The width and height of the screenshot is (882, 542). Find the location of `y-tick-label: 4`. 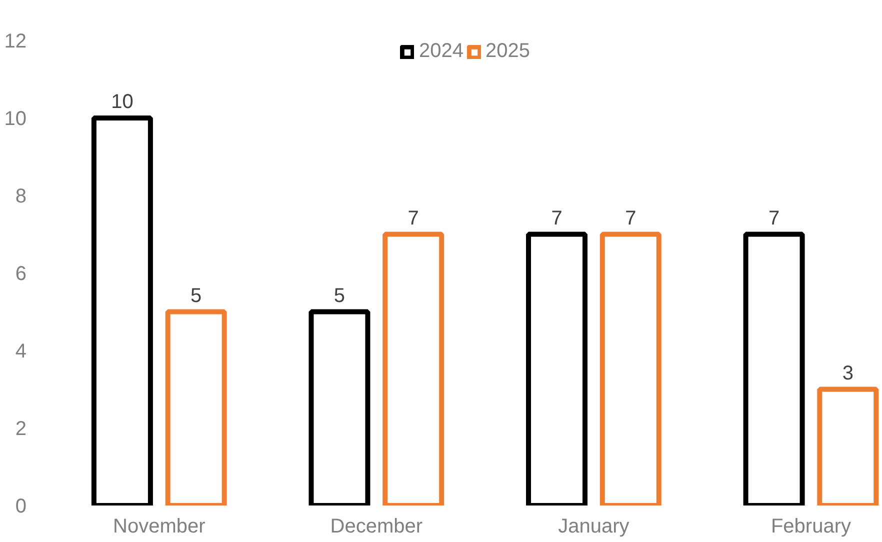

y-tick-label: 4 is located at coordinates (20, 351).